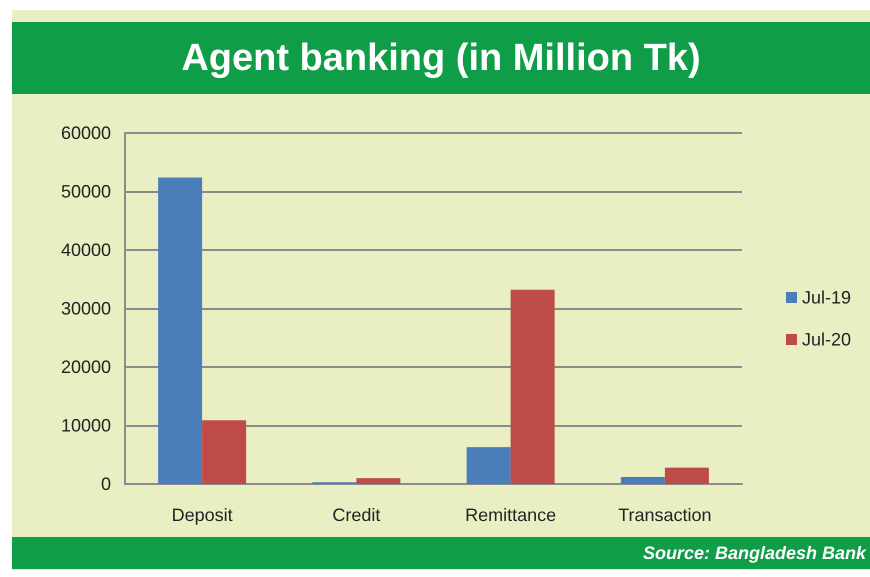 This screenshot has width=870, height=577. What do you see at coordinates (85, 192) in the screenshot?
I see `y-tick-label: 50000` at bounding box center [85, 192].